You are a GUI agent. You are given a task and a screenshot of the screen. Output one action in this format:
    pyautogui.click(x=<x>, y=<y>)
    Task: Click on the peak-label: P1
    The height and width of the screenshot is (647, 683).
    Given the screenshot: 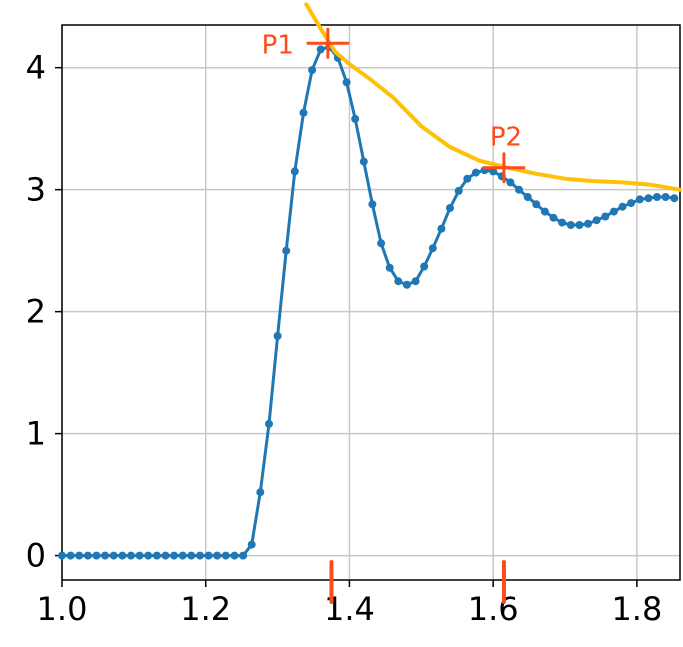 What is the action you would take?
    pyautogui.click(x=278, y=45)
    